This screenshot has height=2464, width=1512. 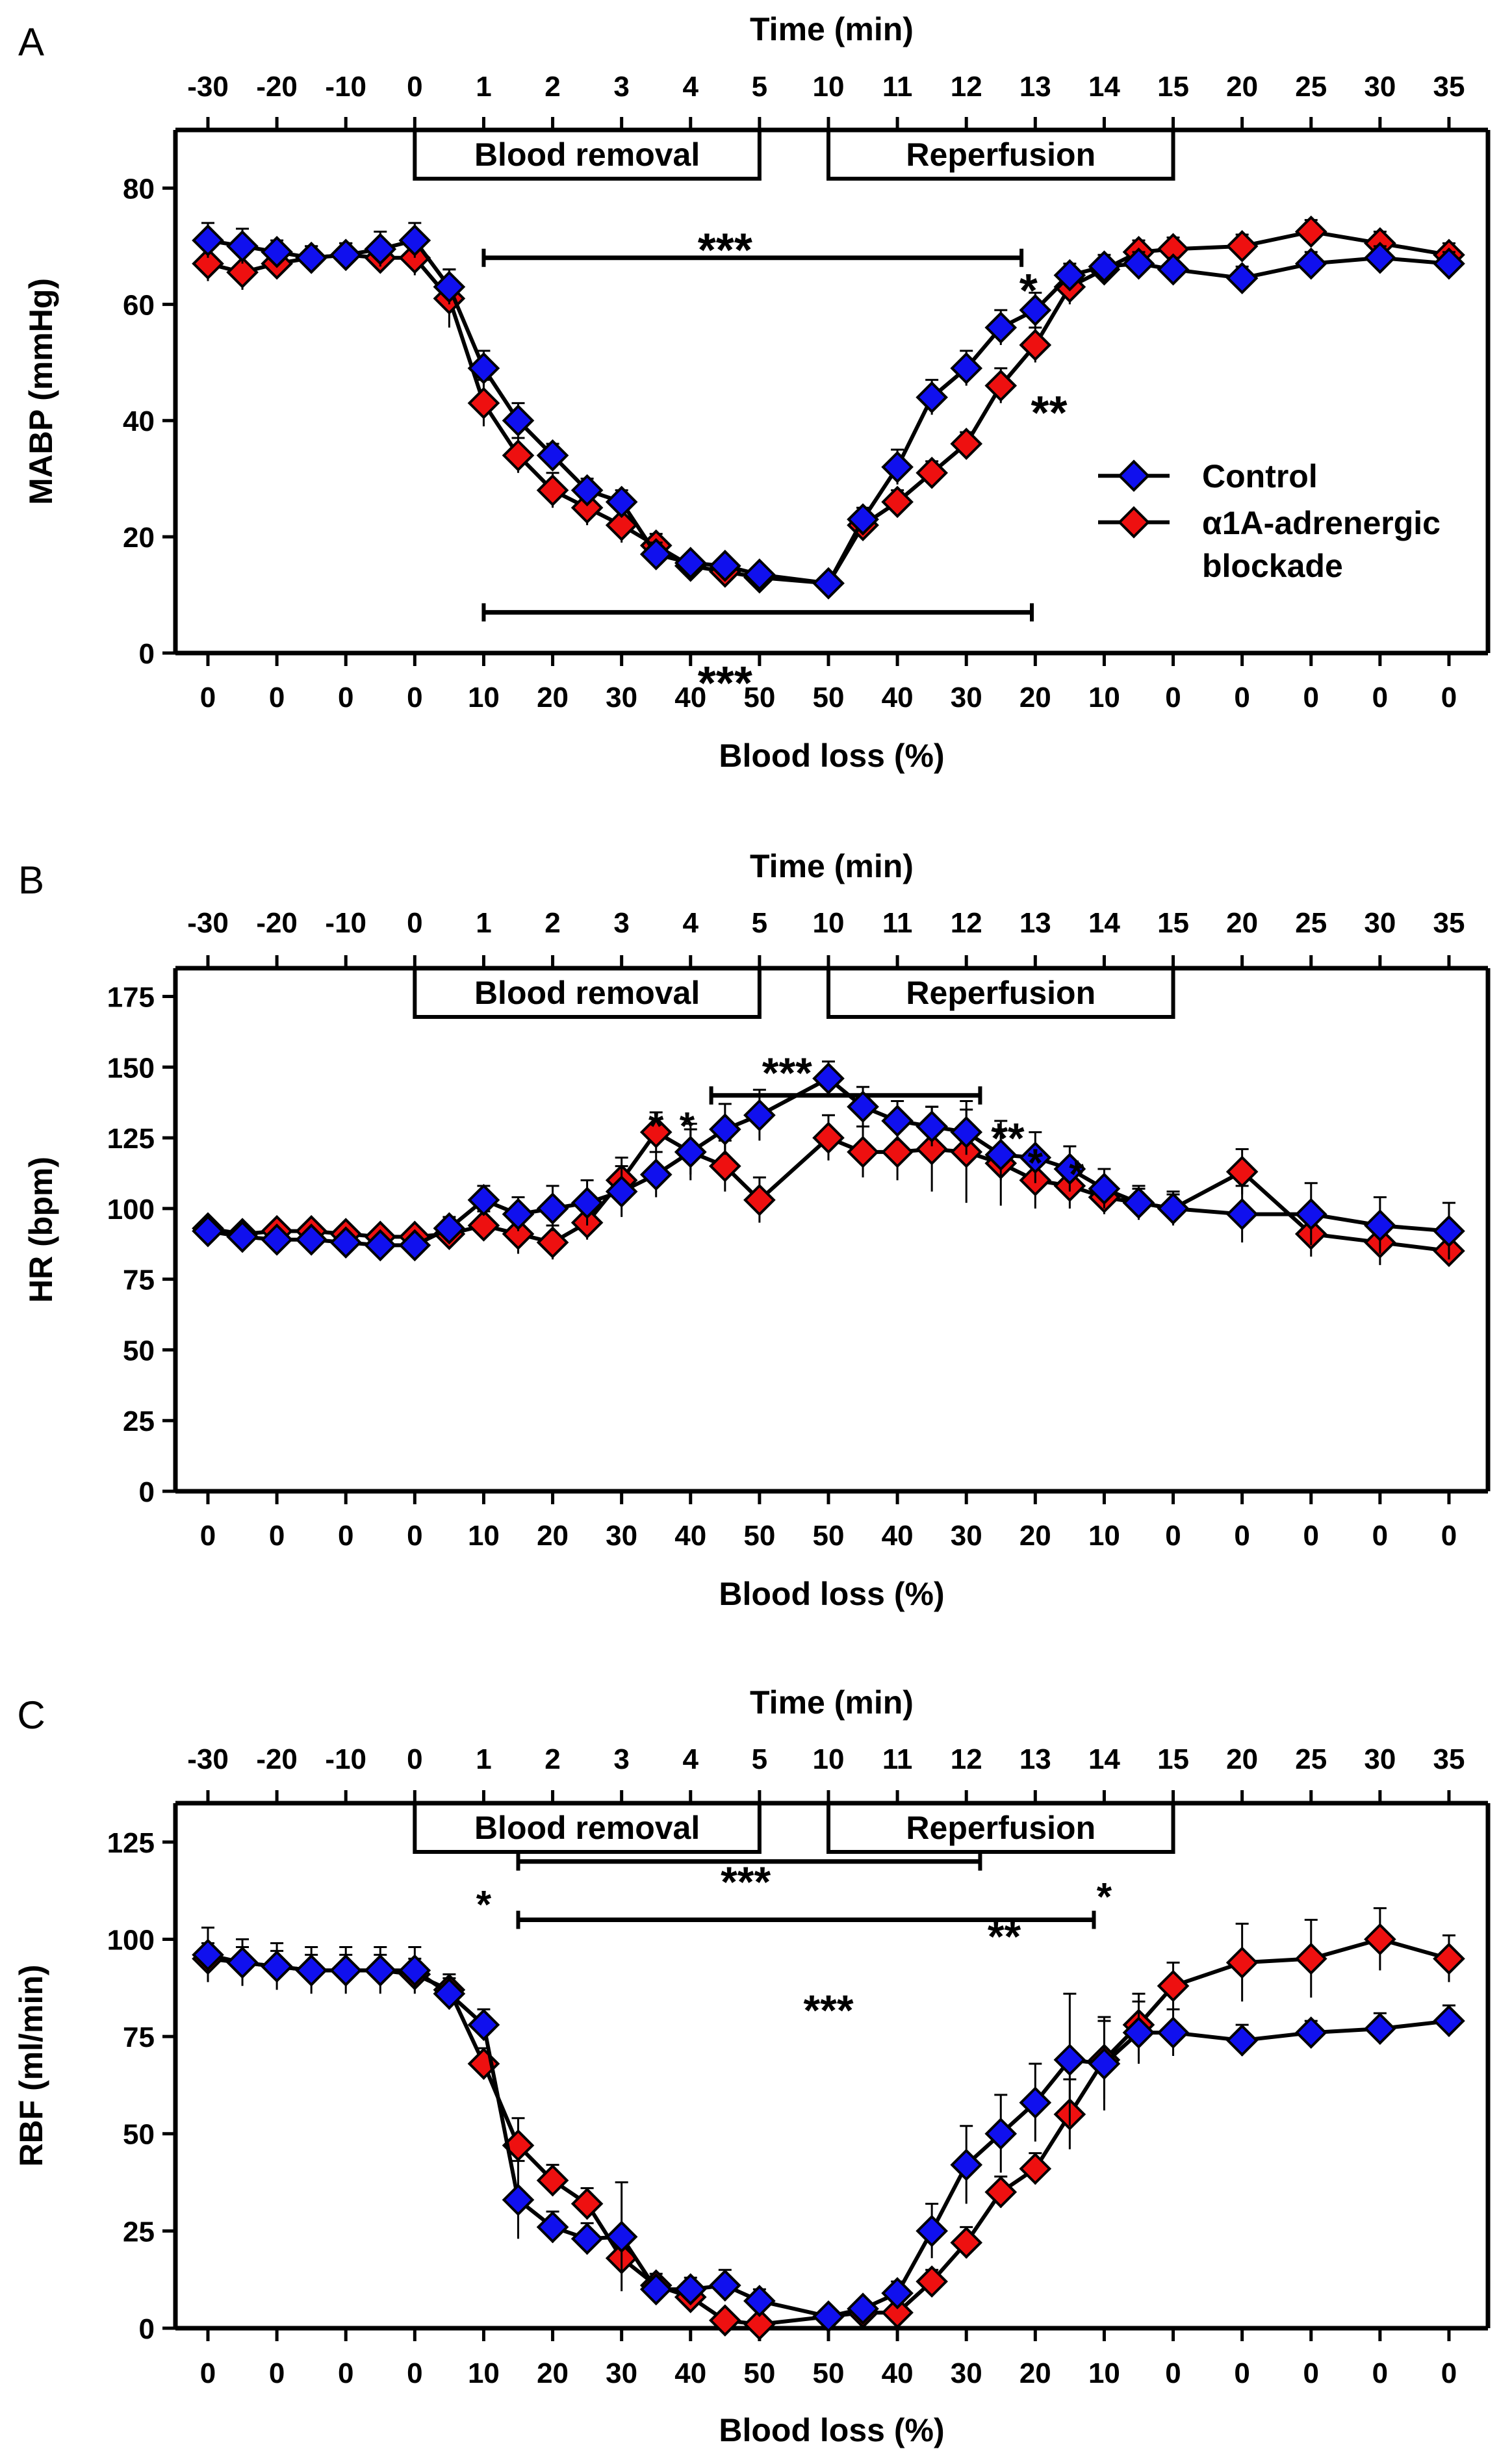 I want to click on phase-label: Reperfusion, so click(x=1001, y=154).